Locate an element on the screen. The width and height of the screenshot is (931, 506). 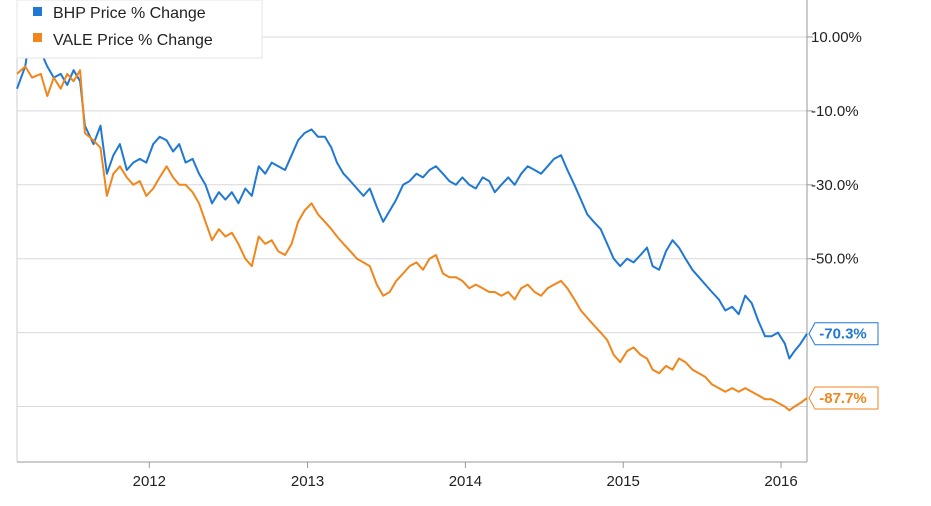
end-label-value: -70.3% is located at coordinates (843, 334).